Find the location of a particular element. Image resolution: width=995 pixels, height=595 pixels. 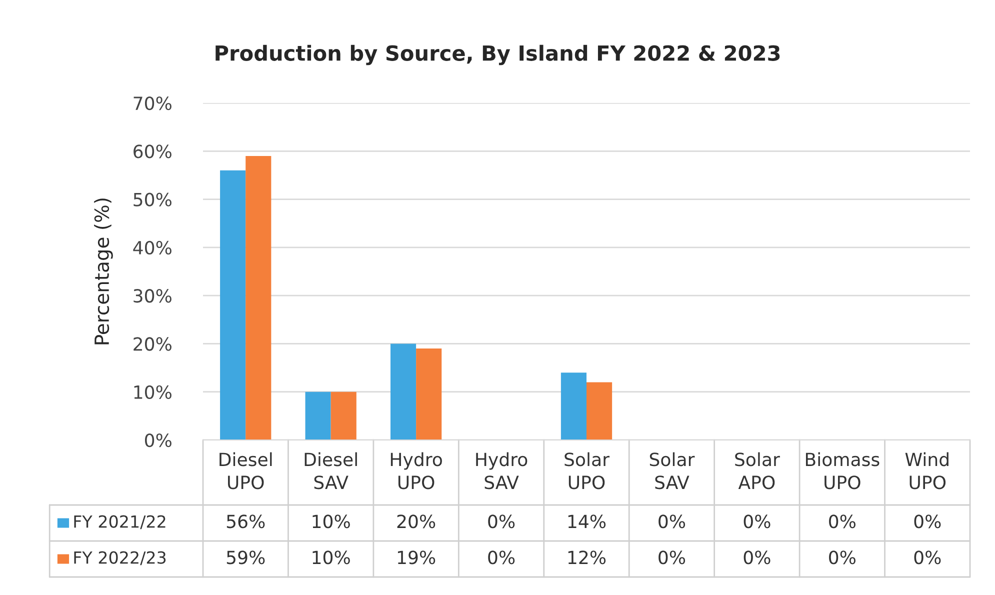

y-tick-label: 70% is located at coordinates (153, 103).